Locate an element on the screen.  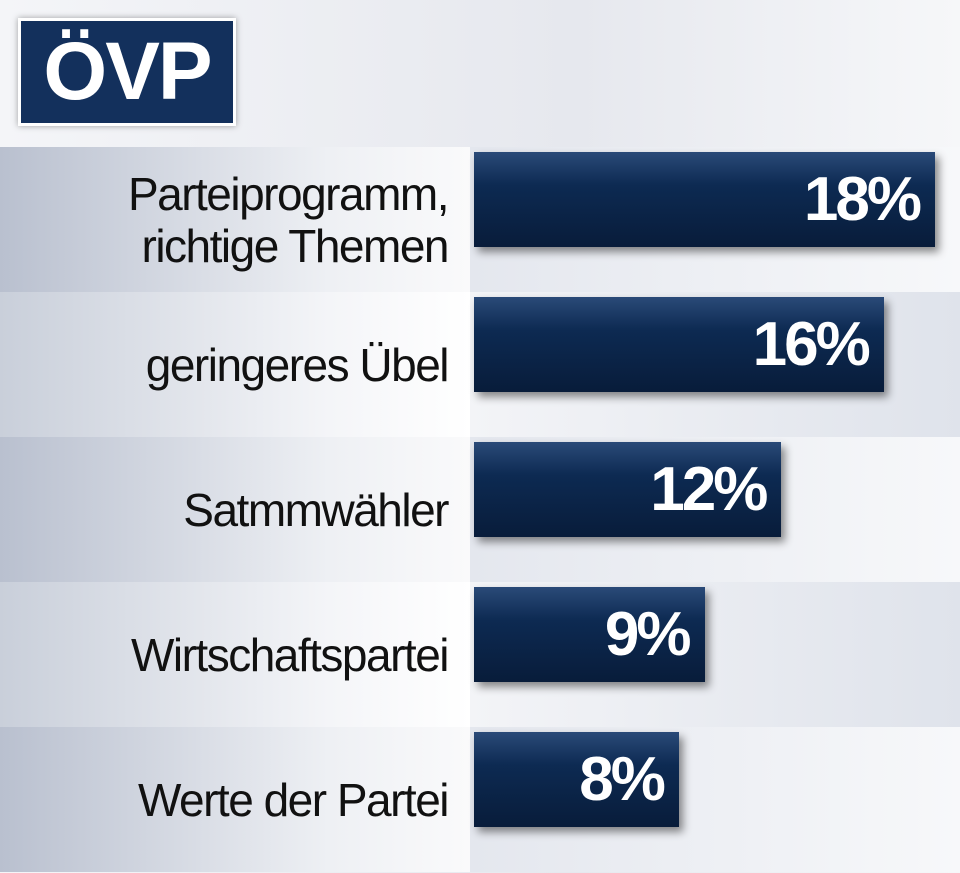
category-label: geringeres Übel is located at coordinates (235, 364).